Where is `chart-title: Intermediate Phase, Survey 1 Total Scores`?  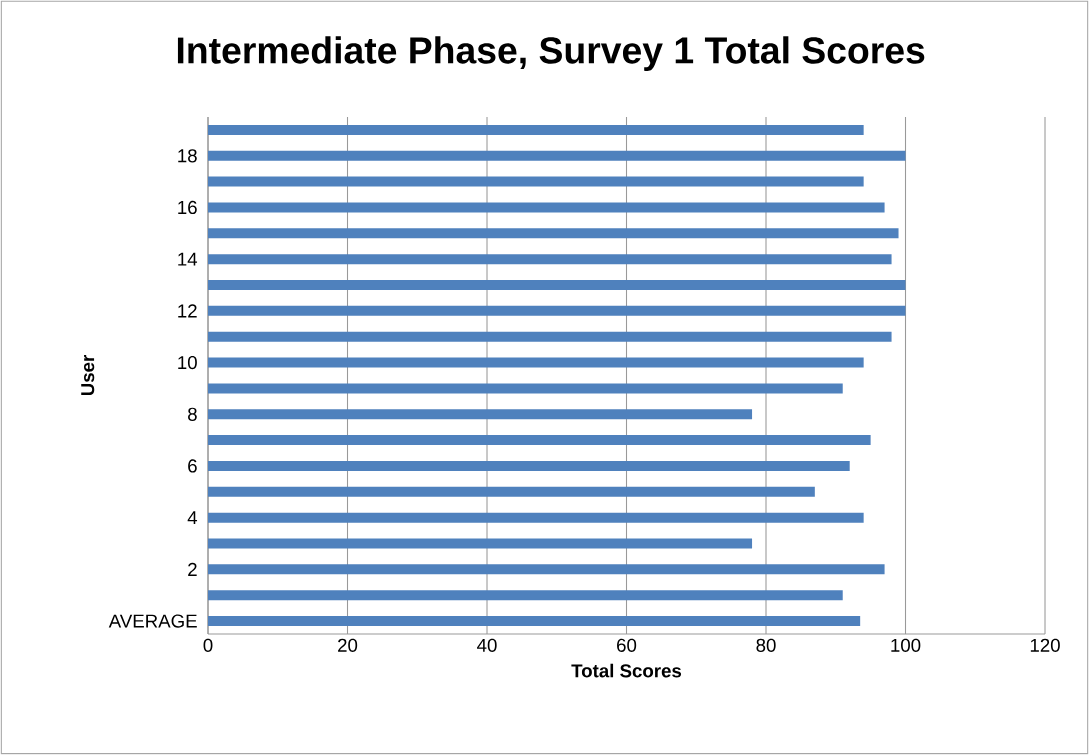 chart-title: Intermediate Phase, Survey 1 Total Scores is located at coordinates (551, 54).